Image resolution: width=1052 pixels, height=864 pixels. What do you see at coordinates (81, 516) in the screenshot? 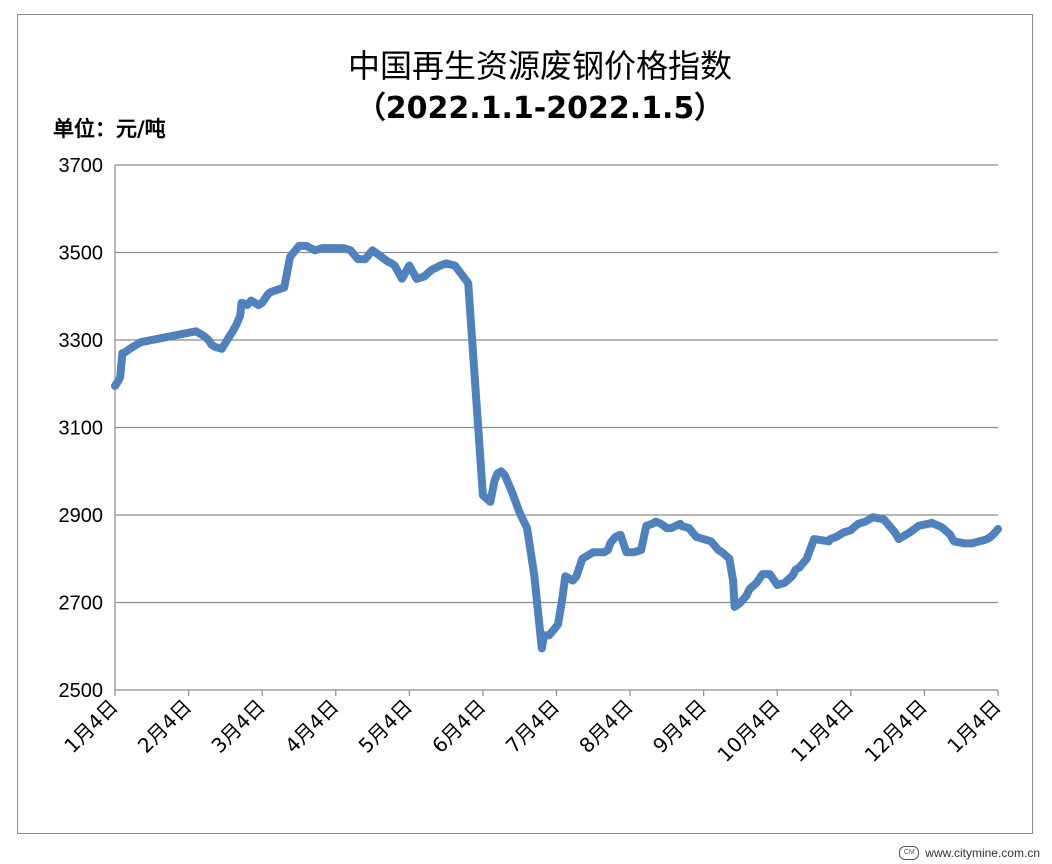
I see `y-tick-label: 2900` at bounding box center [81, 516].